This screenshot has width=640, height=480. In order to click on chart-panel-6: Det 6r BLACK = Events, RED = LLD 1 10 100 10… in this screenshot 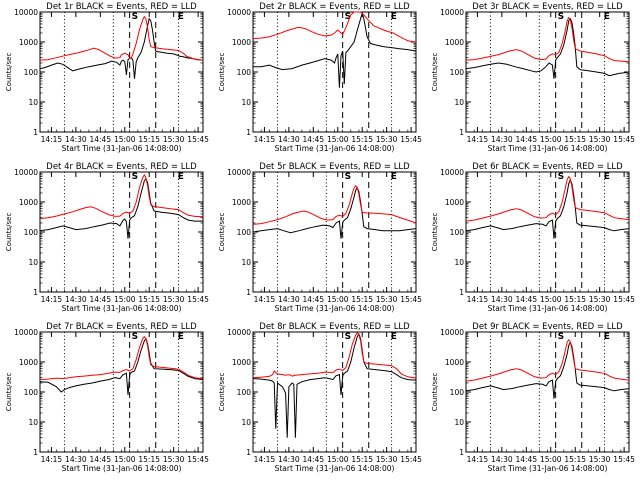, I will do `click(533, 237)`.